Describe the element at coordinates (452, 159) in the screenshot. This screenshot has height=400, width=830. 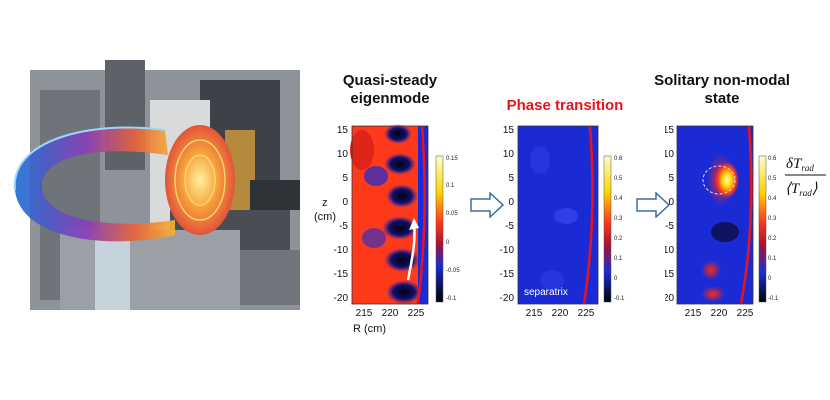
I see `colorbar-tick: 0.15` at that location.